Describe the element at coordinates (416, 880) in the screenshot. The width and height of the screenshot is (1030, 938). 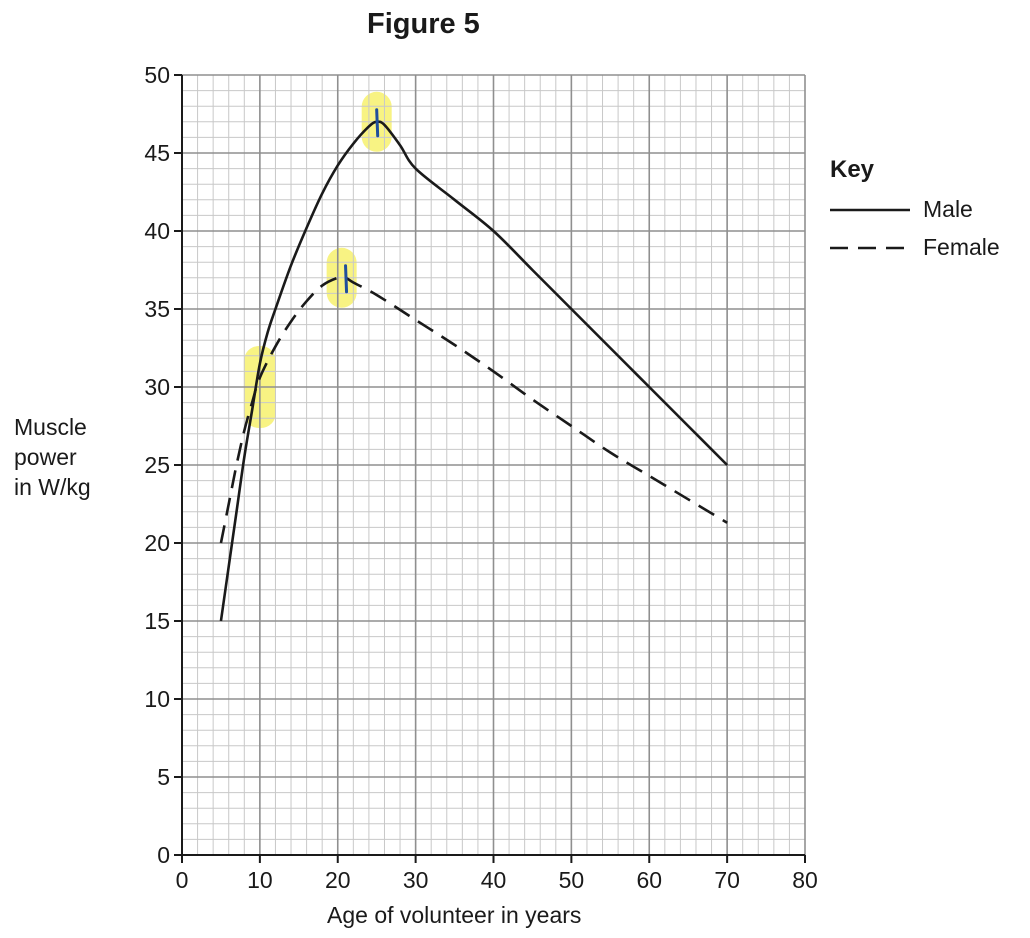
I see `x-tick-label: 30` at that location.